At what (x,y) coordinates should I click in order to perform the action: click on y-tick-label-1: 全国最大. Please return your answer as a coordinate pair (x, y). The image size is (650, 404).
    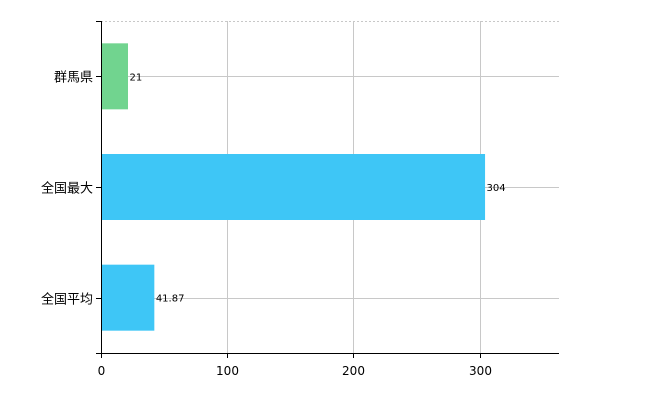
    Looking at the image, I should click on (67, 189).